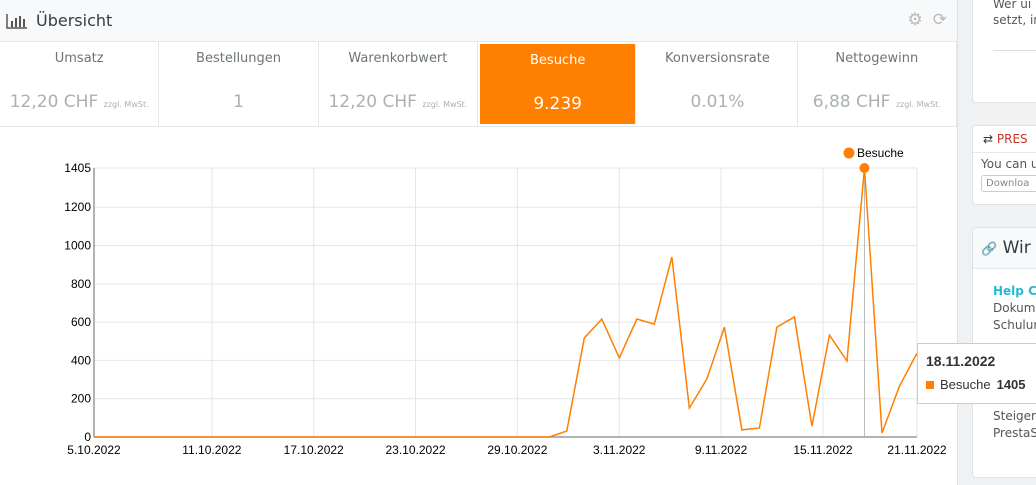 The image size is (1036, 485). Describe the element at coordinates (1014, 308) in the screenshot. I see `list-item: Dokume` at that location.